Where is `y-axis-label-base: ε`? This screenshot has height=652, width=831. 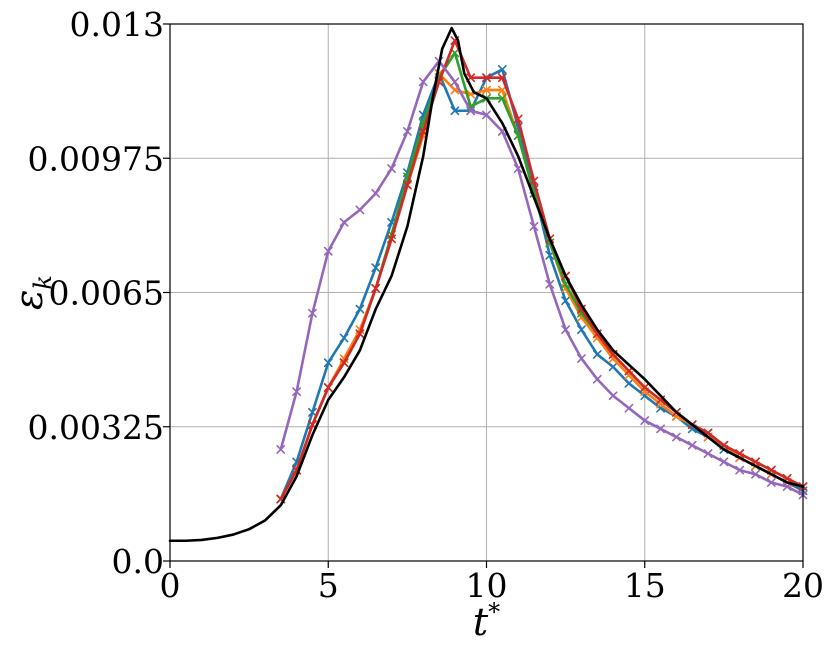
y-axis-label-base: ε is located at coordinates (29, 300).